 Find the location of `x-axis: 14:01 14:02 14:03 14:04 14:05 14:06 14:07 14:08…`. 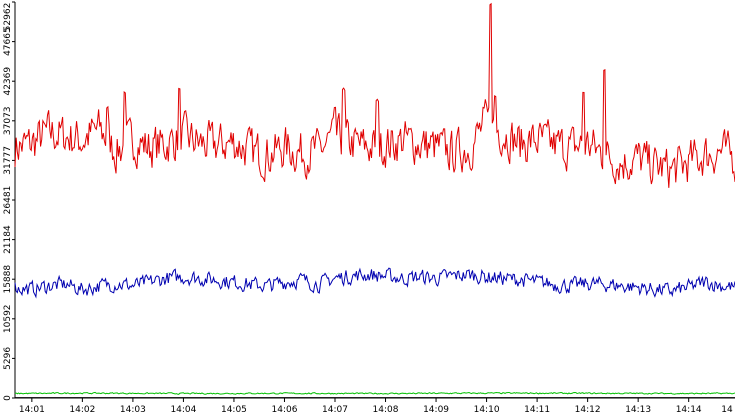

x-axis: 14:01 14:02 14:03 14:04 14:05 14:06 14:07 14:08… is located at coordinates (375, 406).